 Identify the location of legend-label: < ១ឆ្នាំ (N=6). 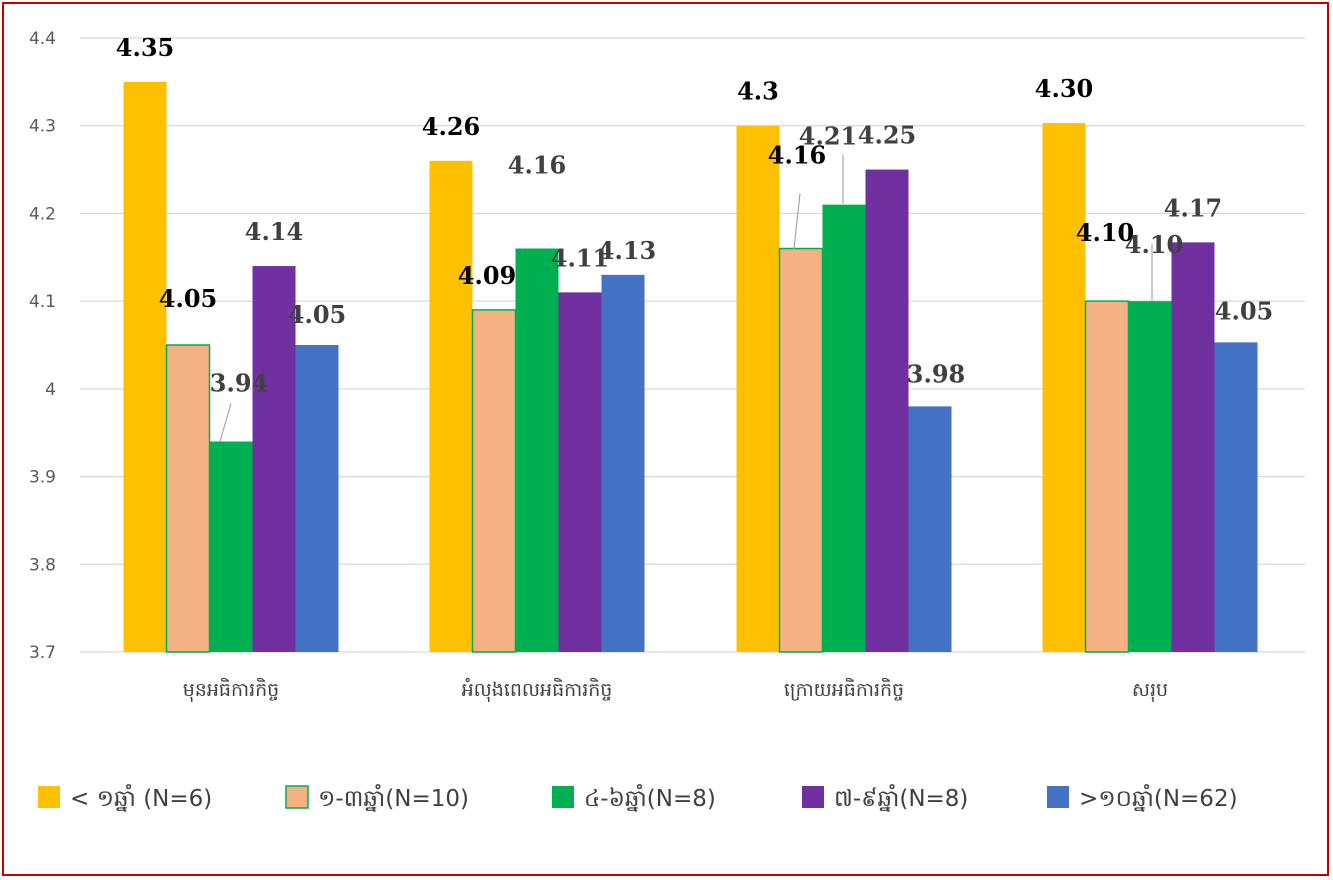
(141, 798).